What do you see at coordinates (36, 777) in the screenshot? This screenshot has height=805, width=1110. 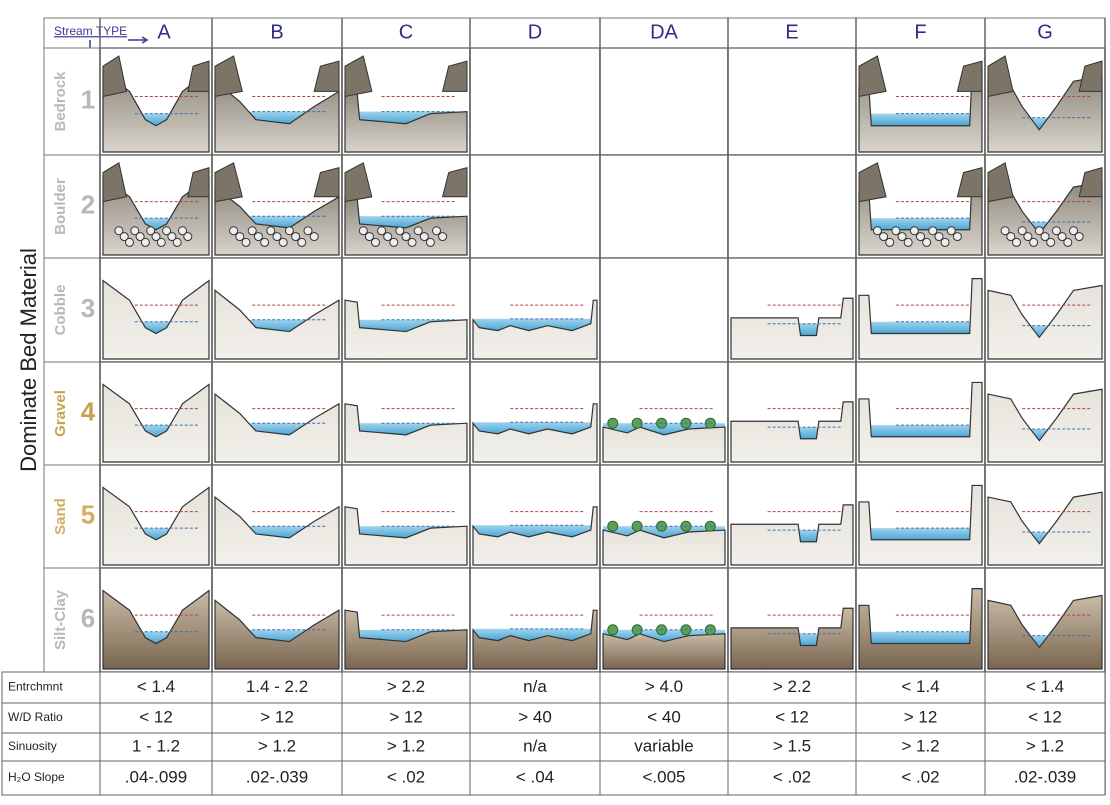 I see `criteria-label: H₂O Slope` at bounding box center [36, 777].